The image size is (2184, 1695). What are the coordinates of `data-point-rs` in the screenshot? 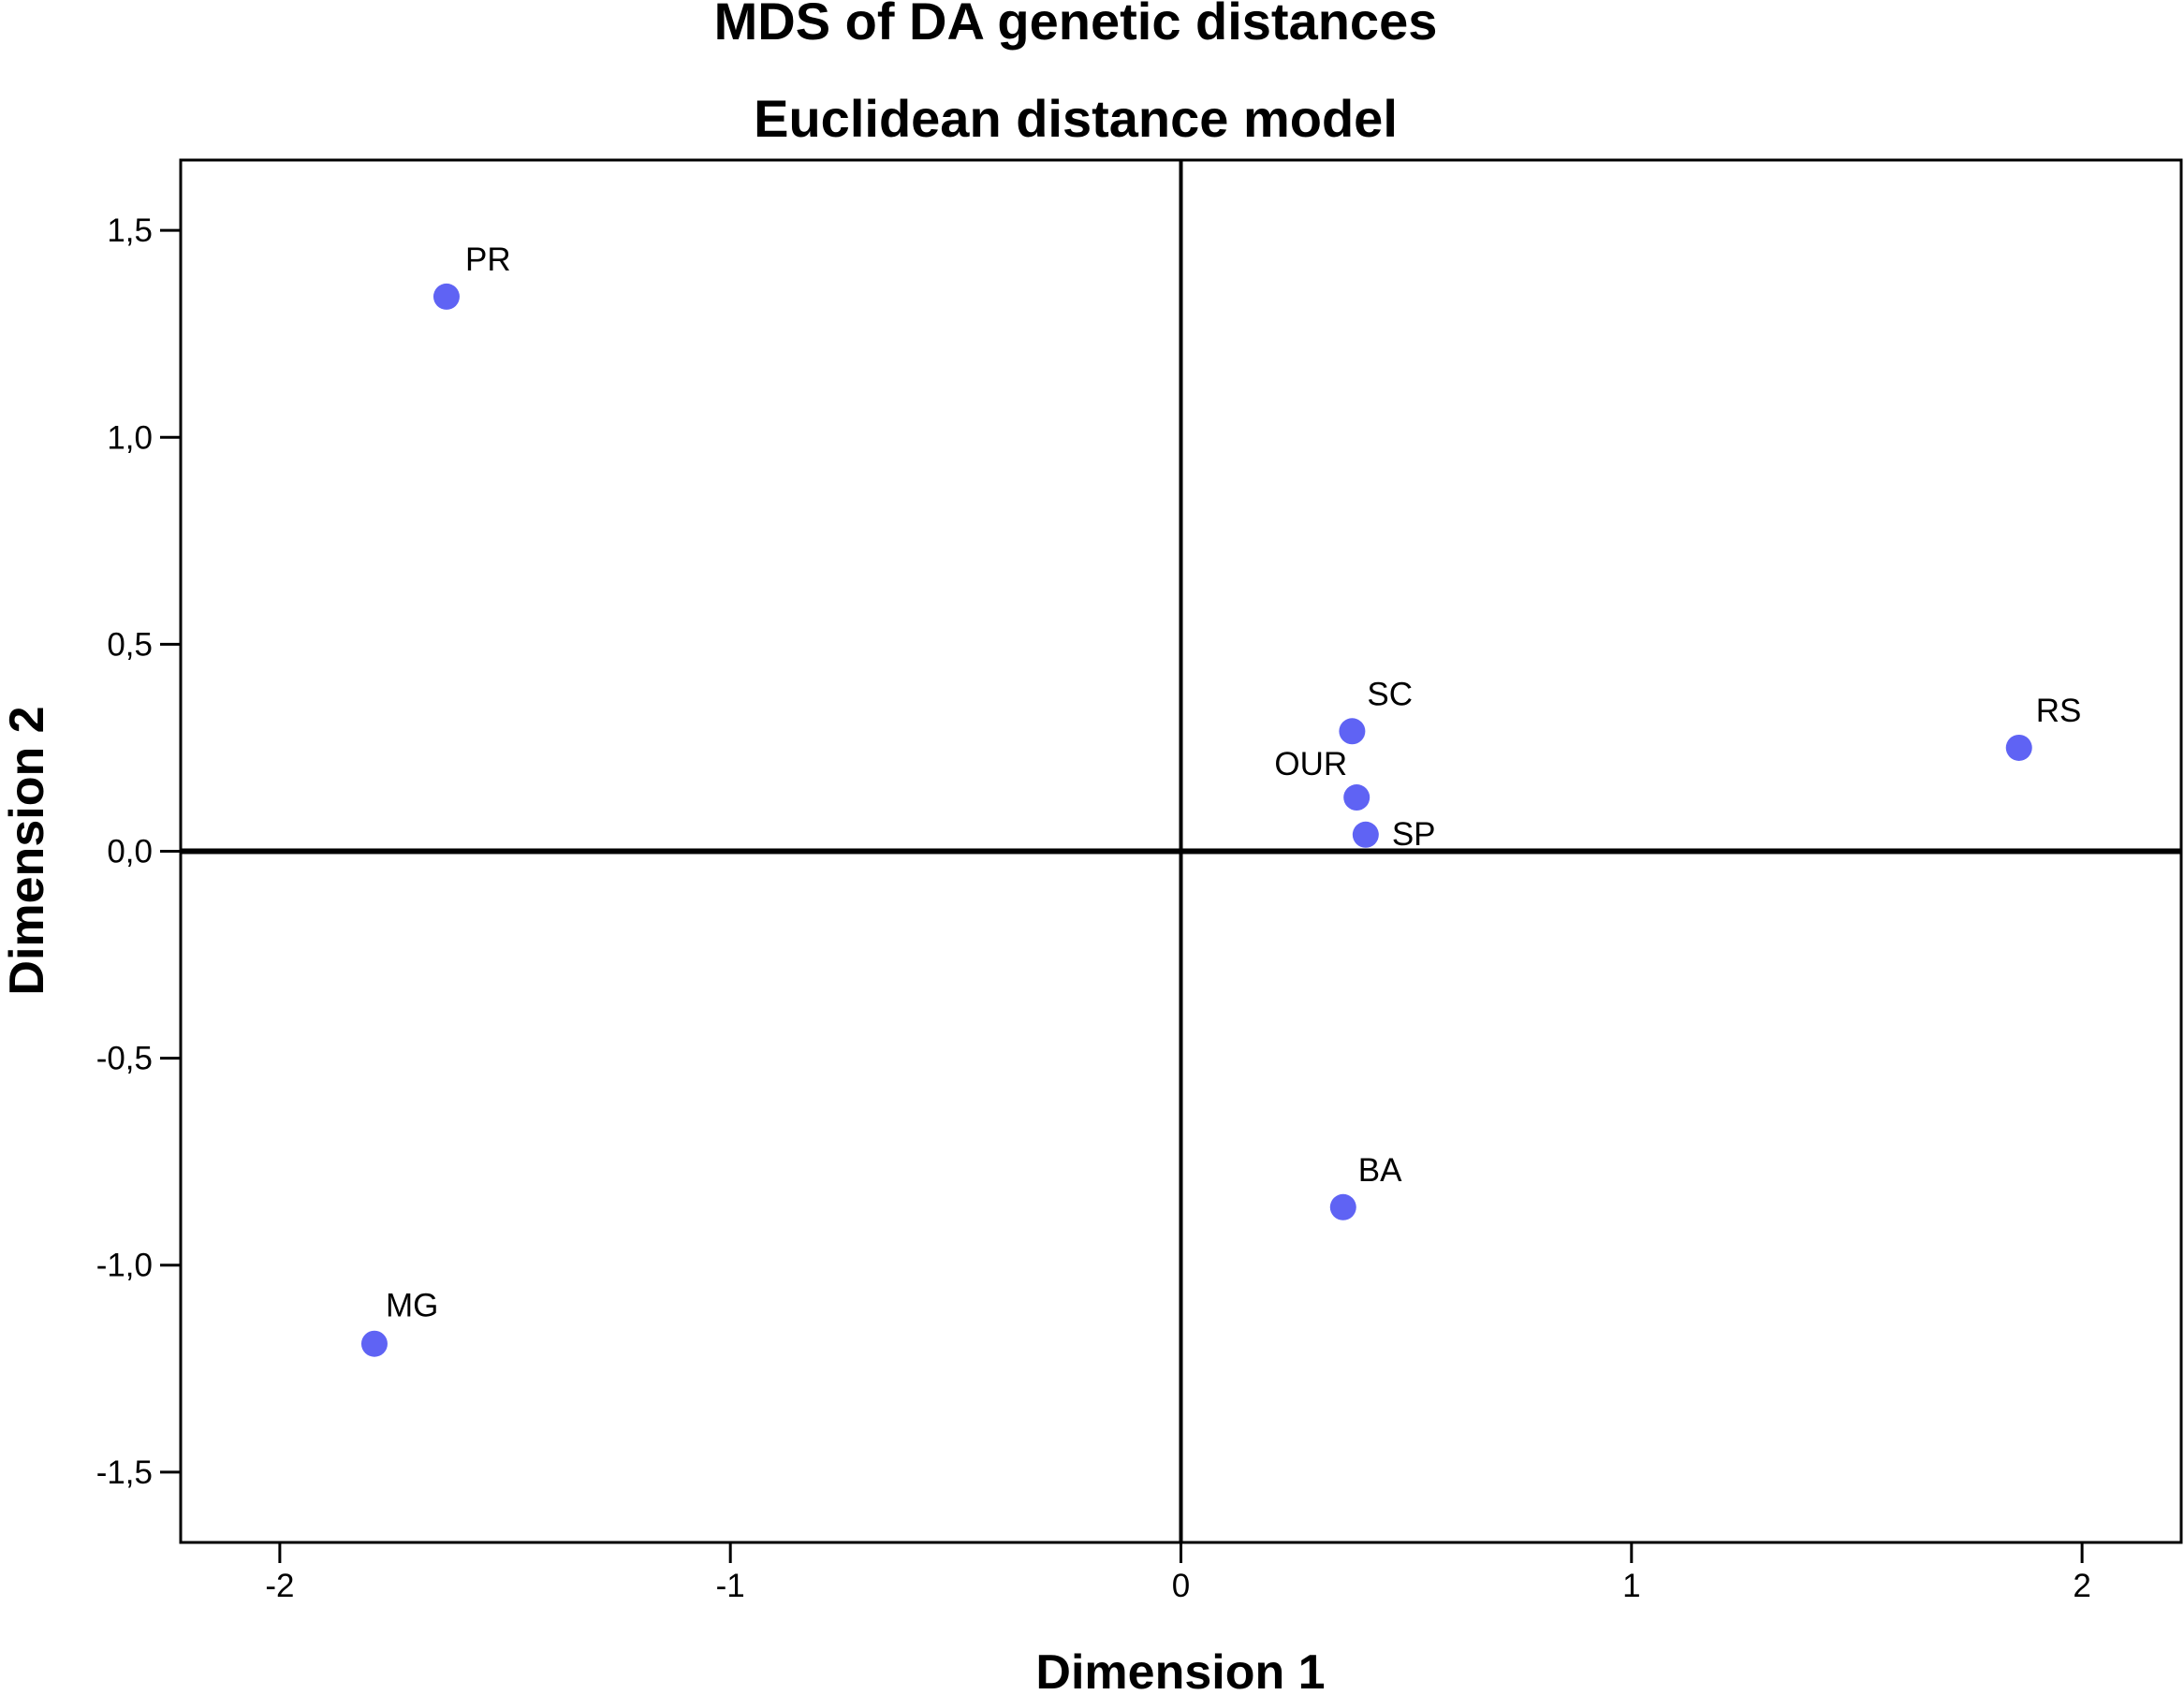 It's located at (2018, 747).